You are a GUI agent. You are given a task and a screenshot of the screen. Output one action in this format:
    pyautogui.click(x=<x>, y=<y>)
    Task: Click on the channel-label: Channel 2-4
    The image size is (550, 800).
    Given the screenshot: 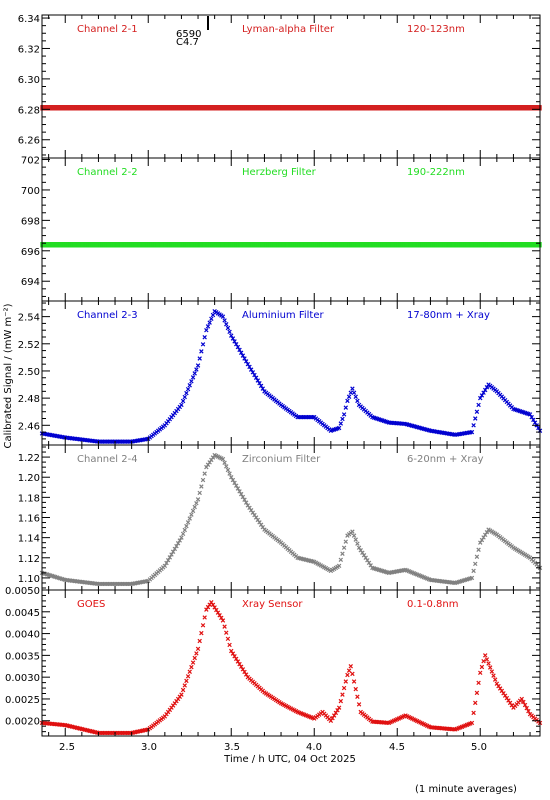 What is the action you would take?
    pyautogui.click(x=107, y=459)
    